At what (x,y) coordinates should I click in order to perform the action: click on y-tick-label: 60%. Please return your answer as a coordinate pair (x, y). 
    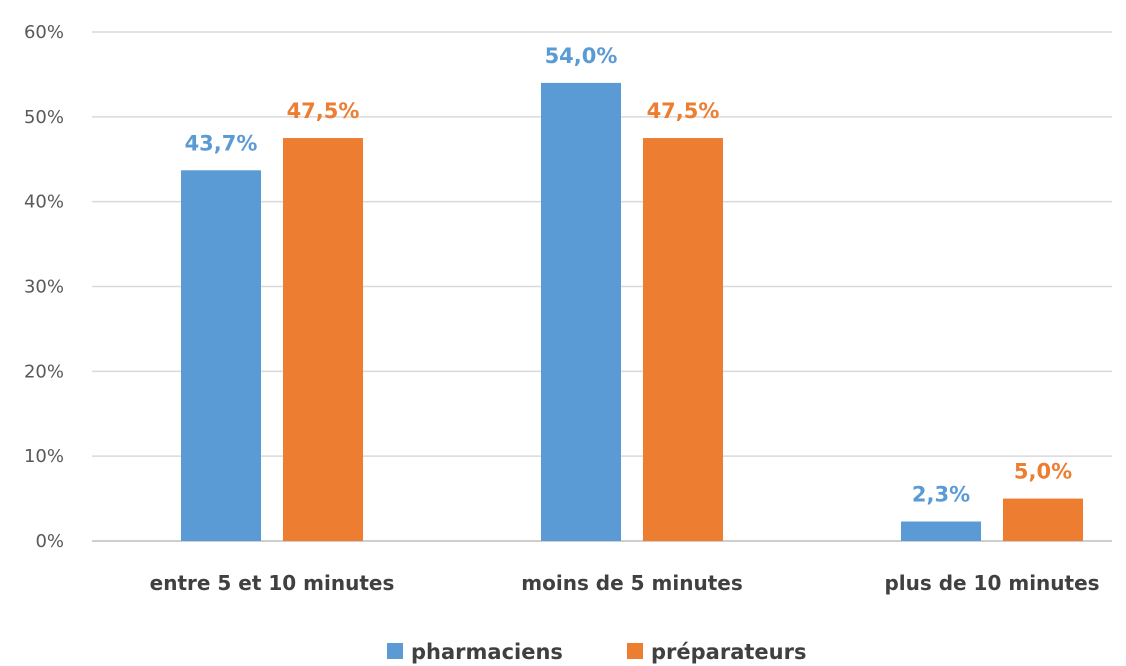
    Looking at the image, I should click on (44, 32).